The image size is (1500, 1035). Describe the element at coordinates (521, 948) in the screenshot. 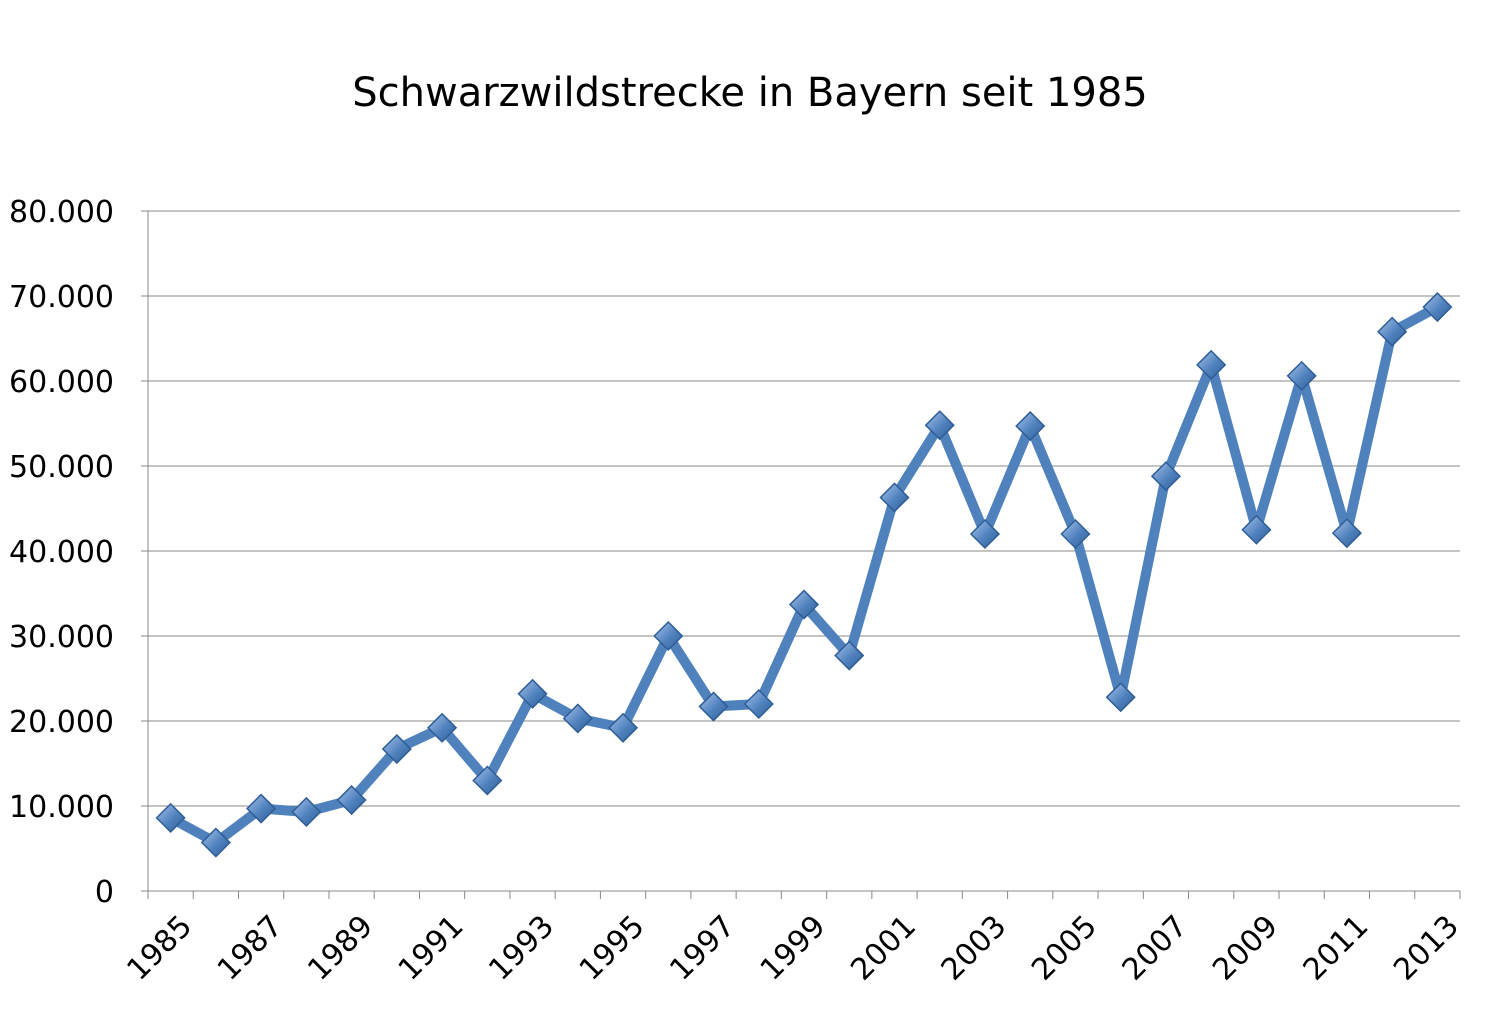

I see `x-tick-label: 1993` at that location.